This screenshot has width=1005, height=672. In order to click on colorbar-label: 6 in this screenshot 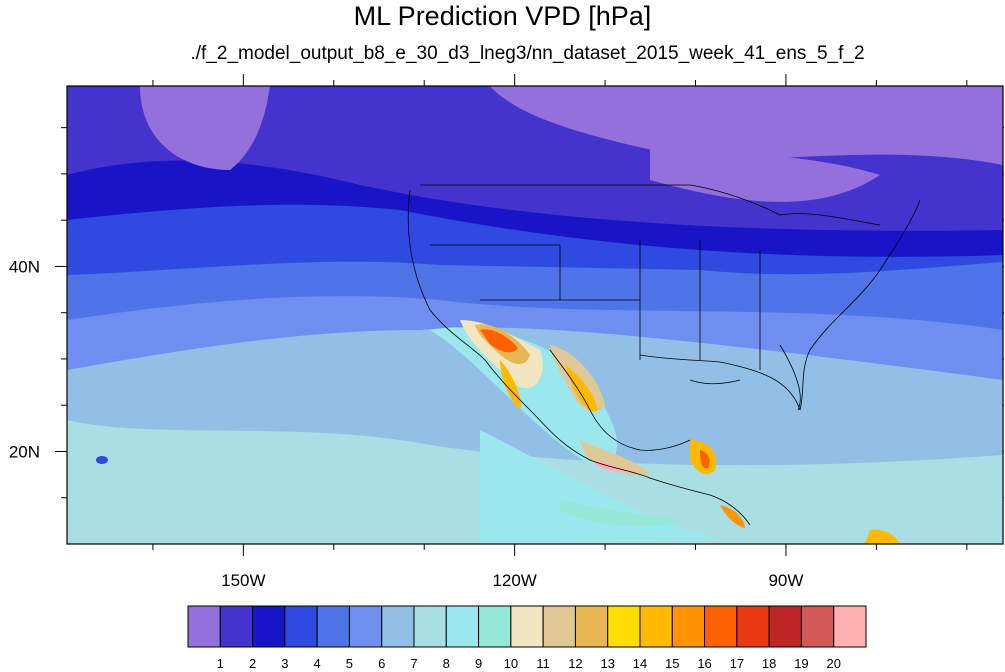, I will do `click(381, 663)`.